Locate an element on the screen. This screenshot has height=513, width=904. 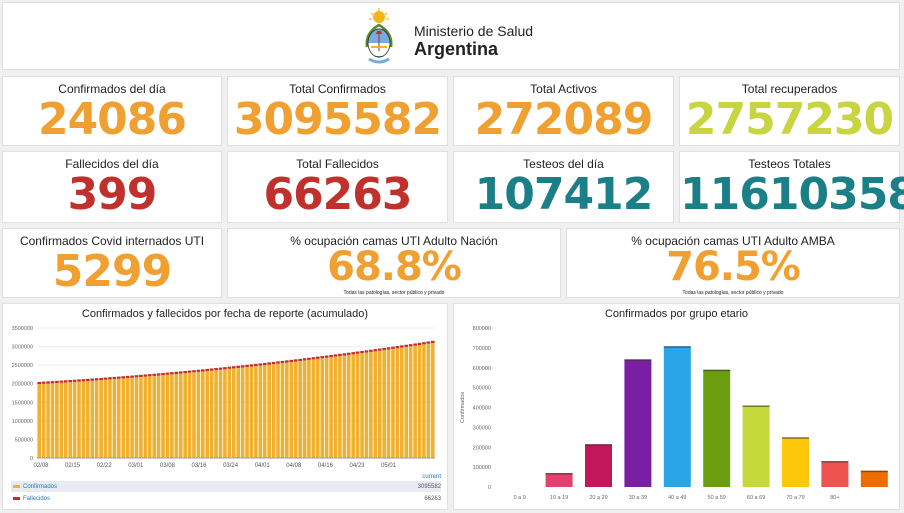
stat-title: Fallecidos del día is located at coordinates (112, 164).